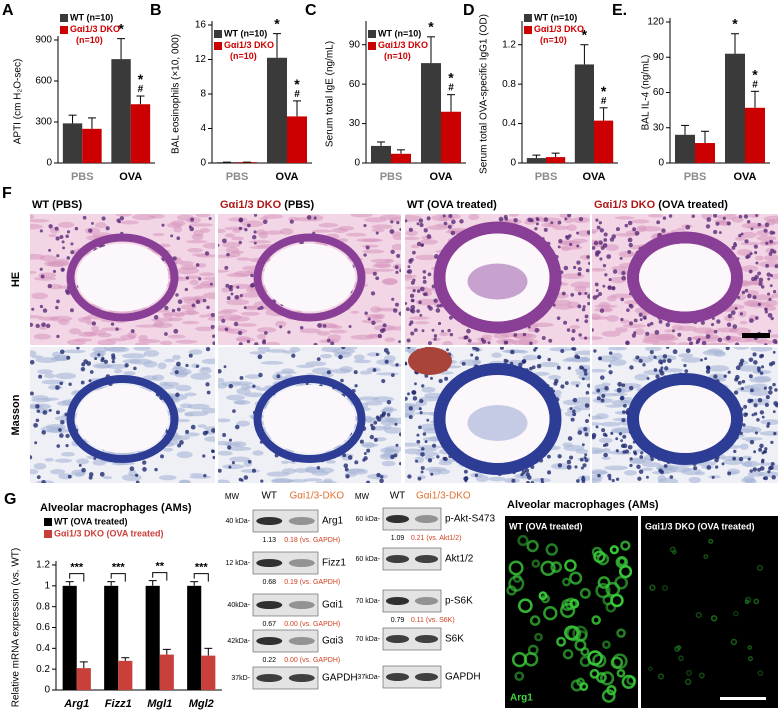  Describe the element at coordinates (368, 677) in the screenshot. I see `mw-marker: 37kDa-` at that location.